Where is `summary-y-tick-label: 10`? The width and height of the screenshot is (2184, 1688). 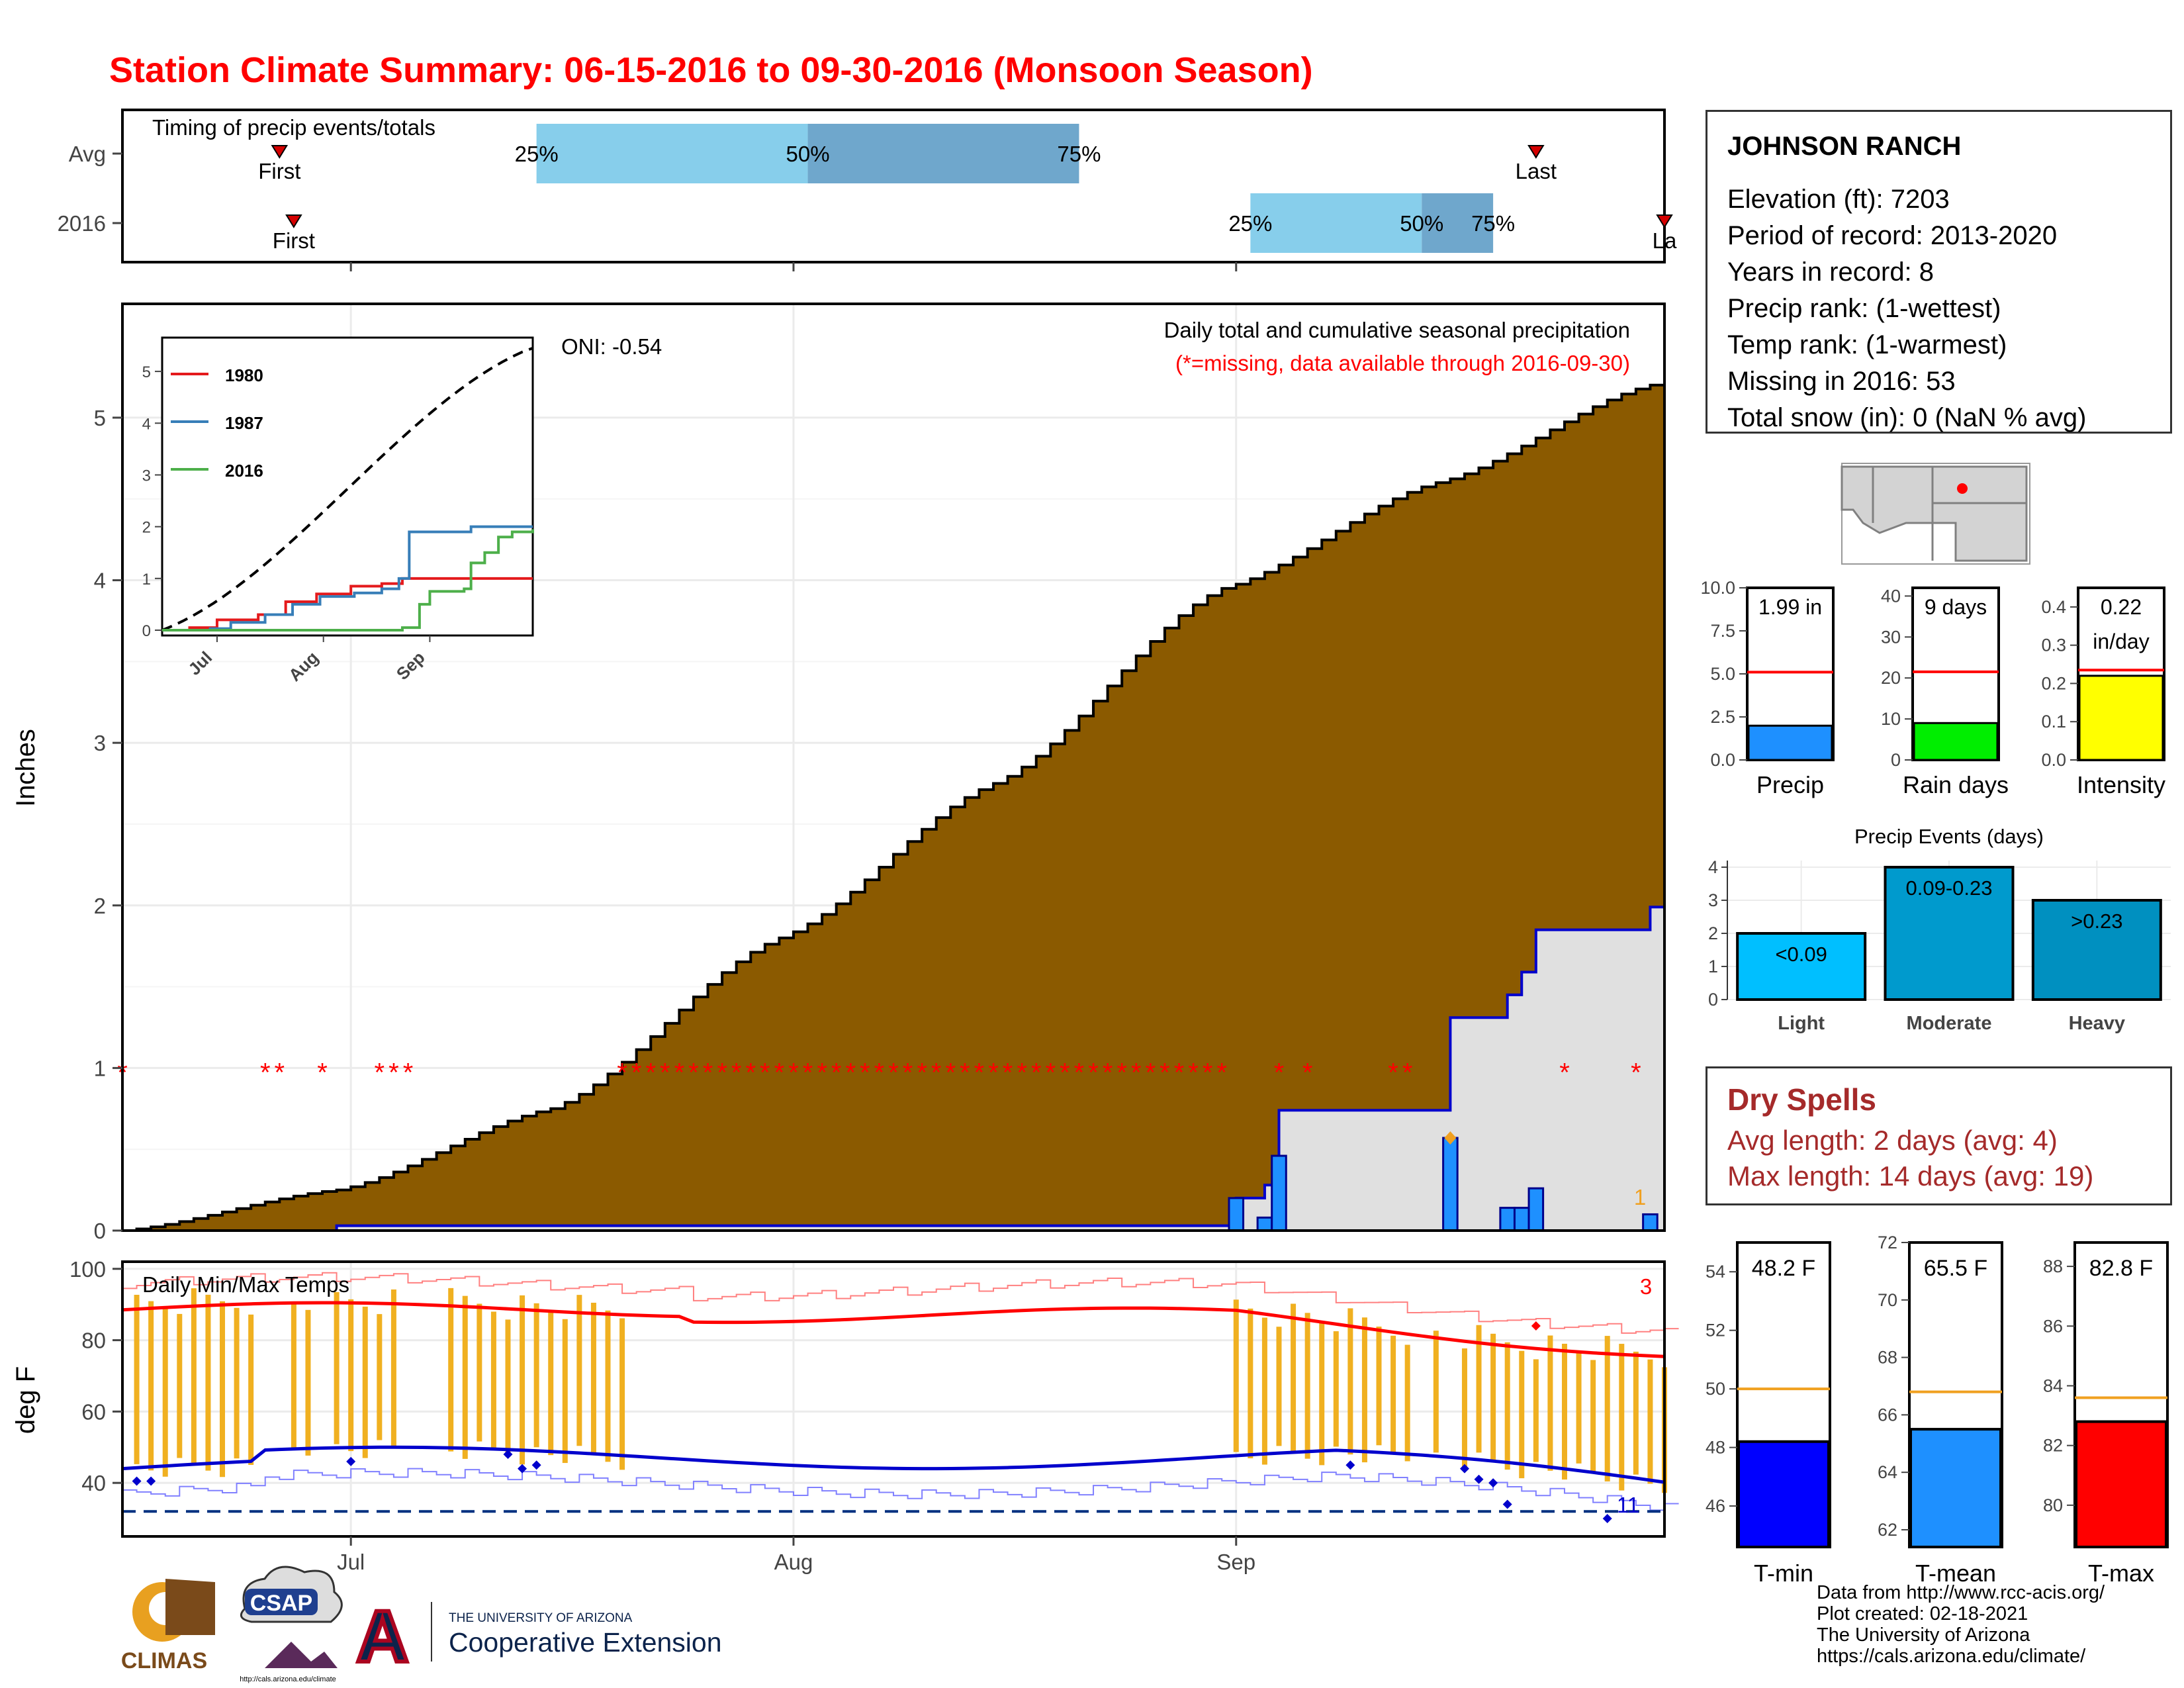 summary-y-tick-label: 10 is located at coordinates (1891, 719).